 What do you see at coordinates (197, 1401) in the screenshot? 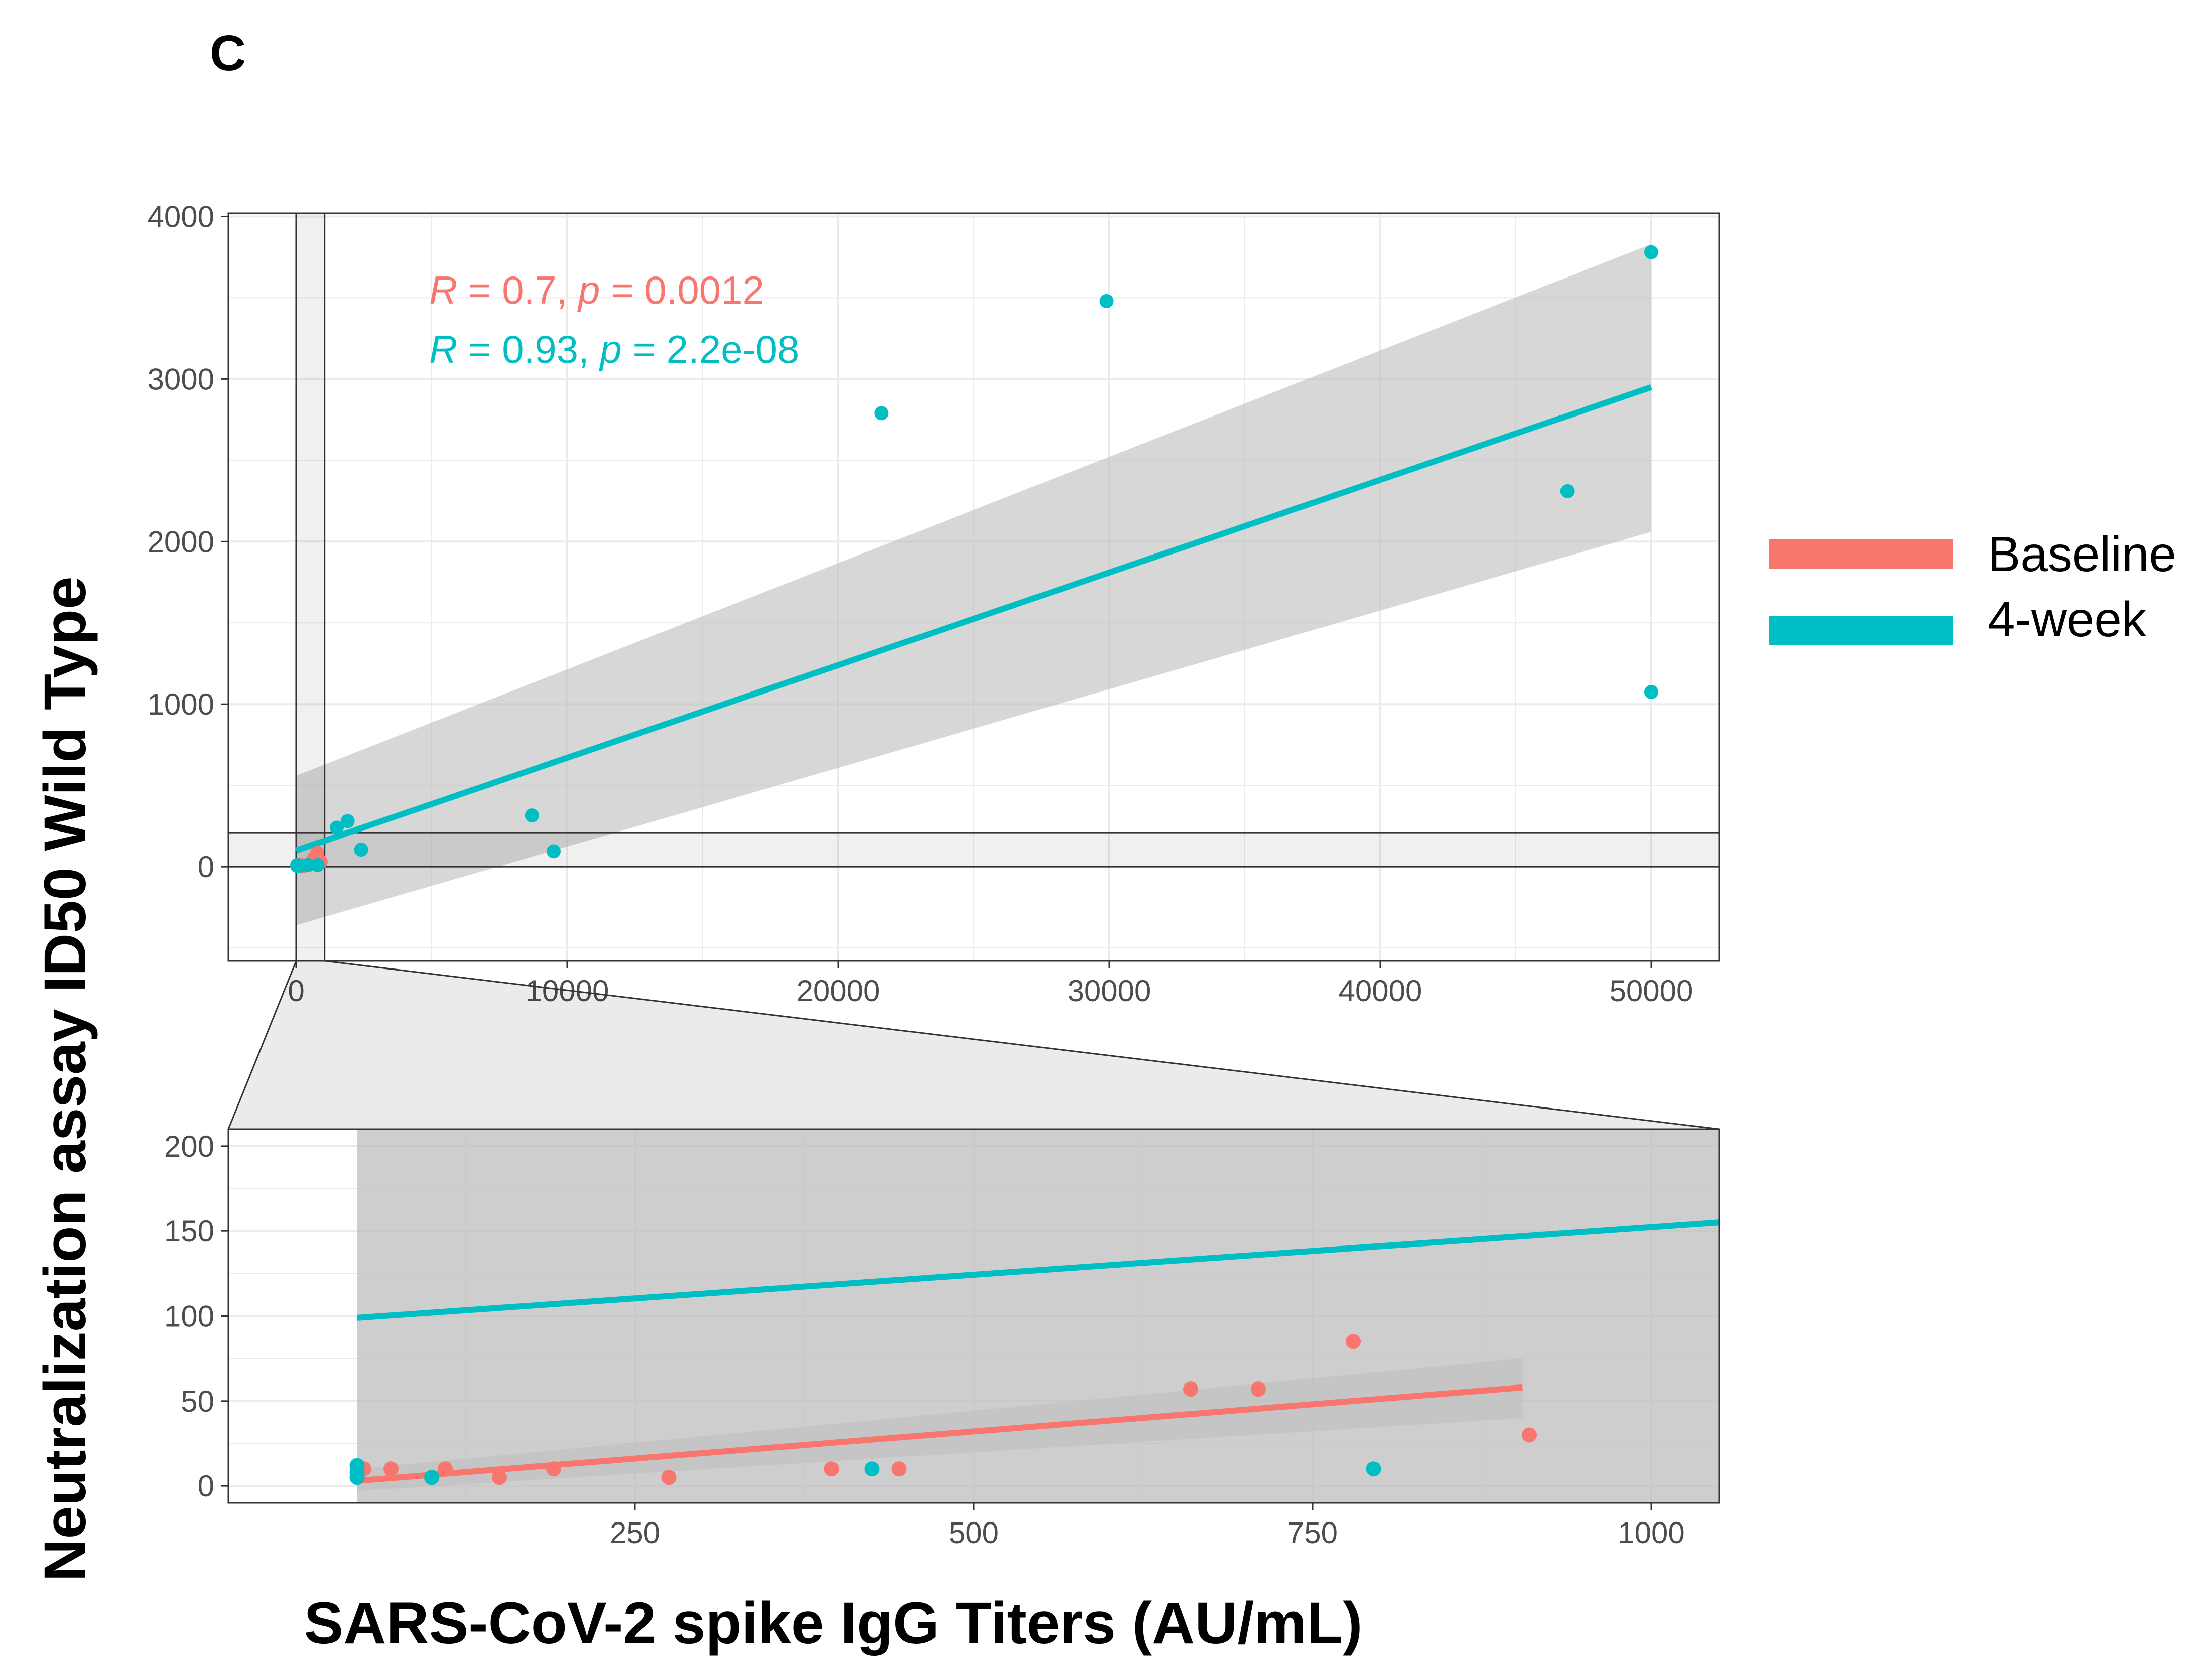
I see `zoom-y-tick-label-1: 50` at bounding box center [197, 1401].